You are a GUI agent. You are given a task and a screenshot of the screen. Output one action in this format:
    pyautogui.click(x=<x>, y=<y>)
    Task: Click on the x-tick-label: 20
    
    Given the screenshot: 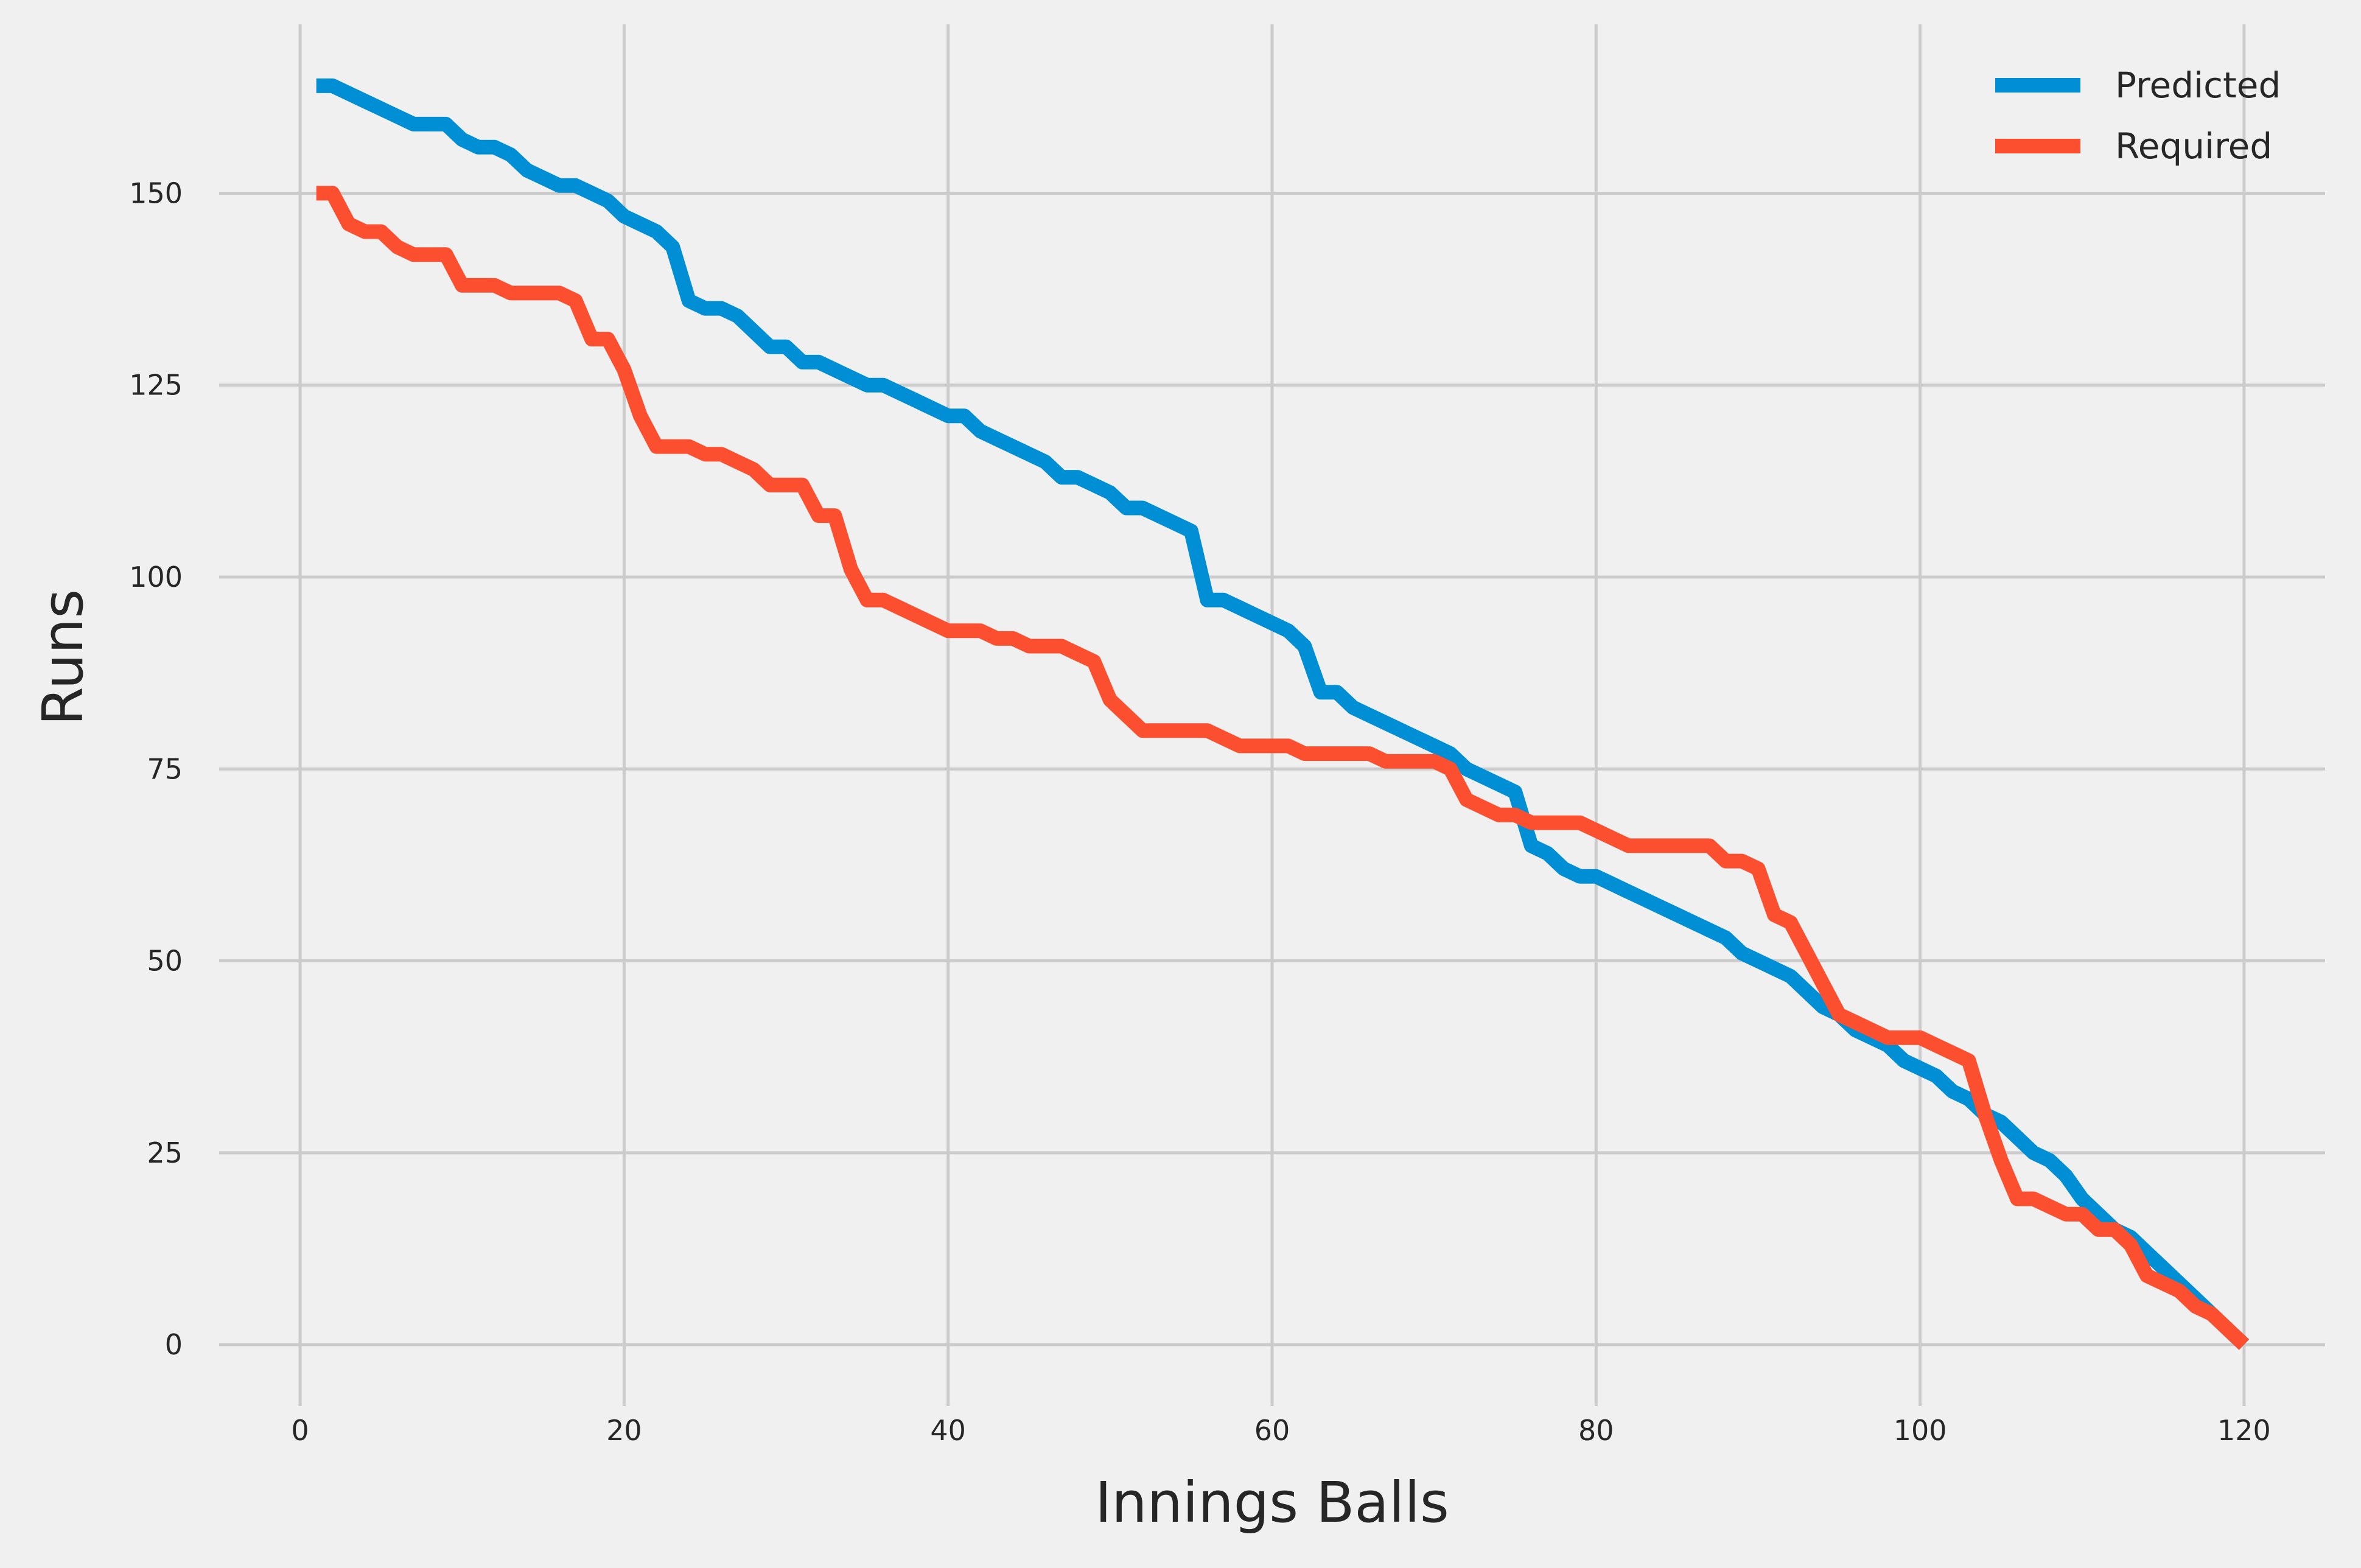 What is the action you would take?
    pyautogui.click(x=624, y=1430)
    